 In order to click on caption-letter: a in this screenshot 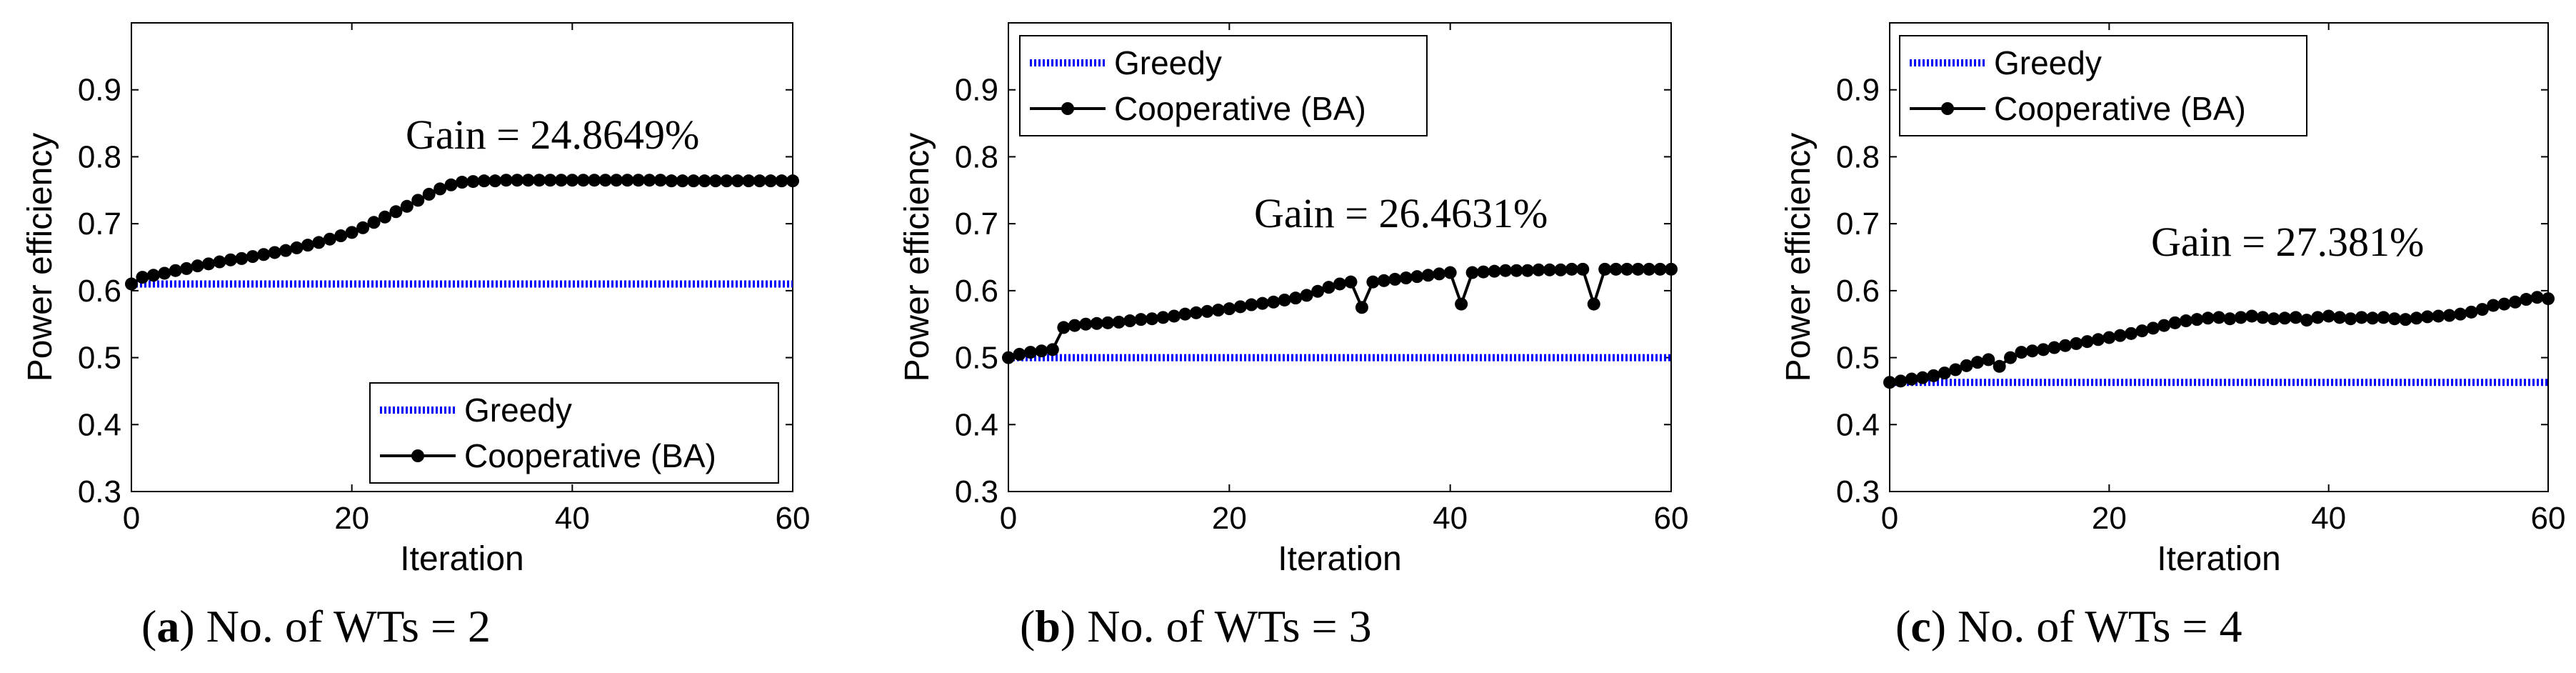, I will do `click(167, 626)`.